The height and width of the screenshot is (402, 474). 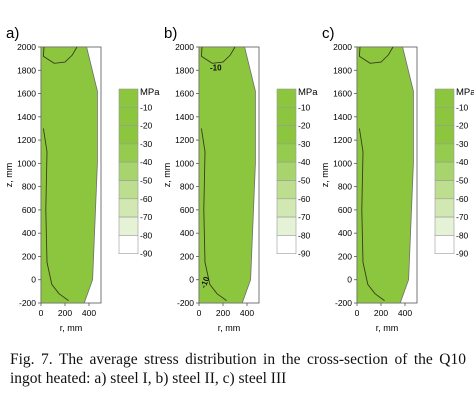 I want to click on legend-title: MPa, so click(x=308, y=92).